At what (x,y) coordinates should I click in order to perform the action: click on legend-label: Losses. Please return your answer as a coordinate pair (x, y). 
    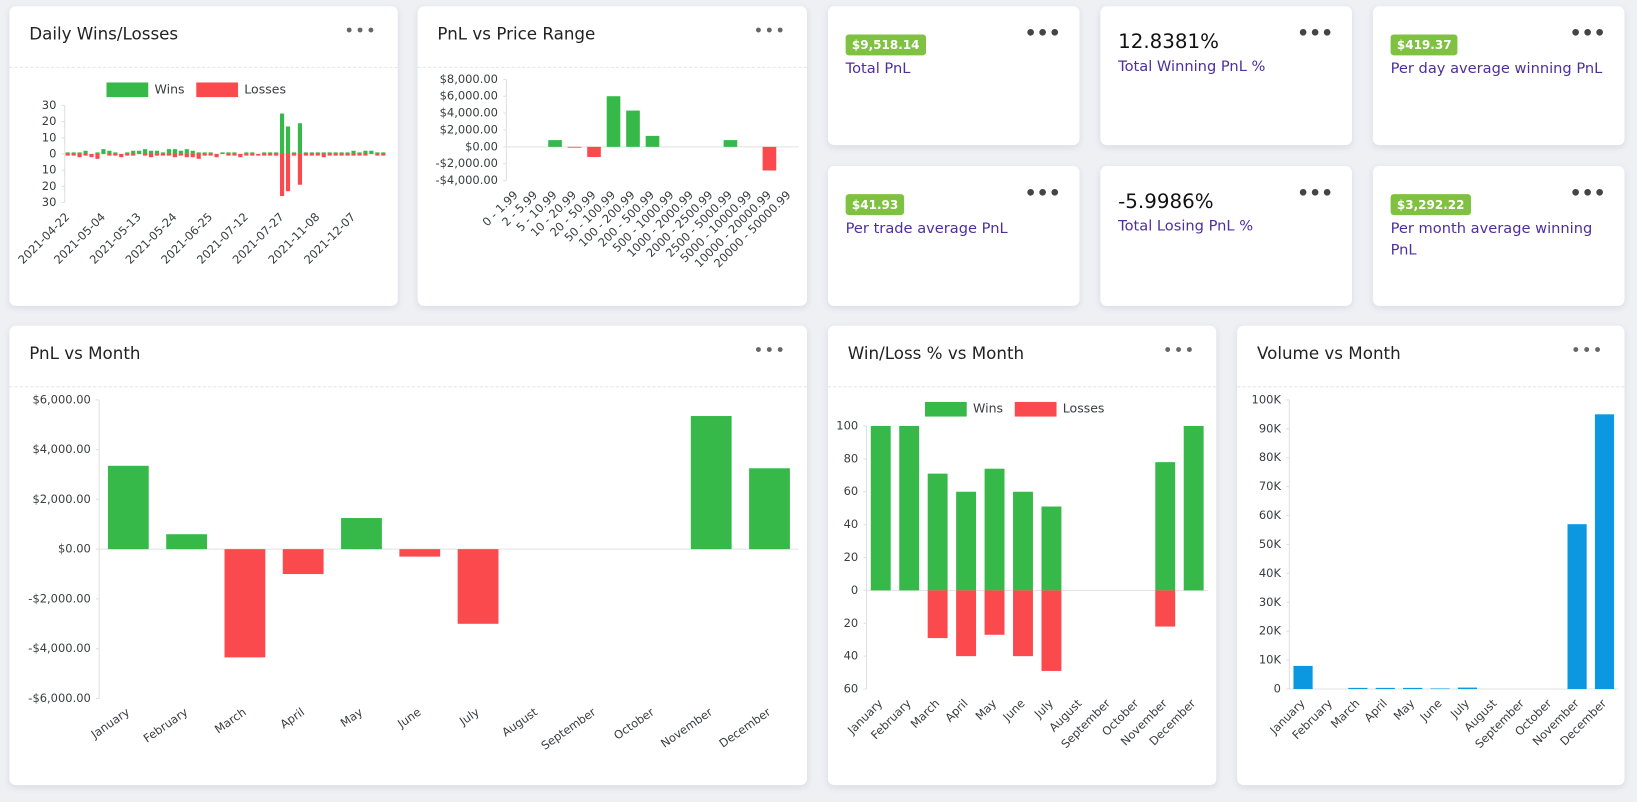
    Looking at the image, I should click on (1084, 408).